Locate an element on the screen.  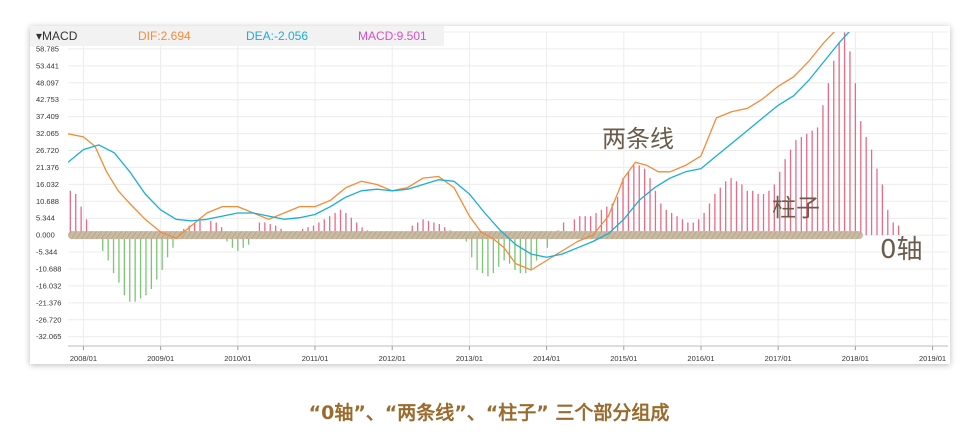
annotation-two-lines: 两条线 is located at coordinates (638, 139).